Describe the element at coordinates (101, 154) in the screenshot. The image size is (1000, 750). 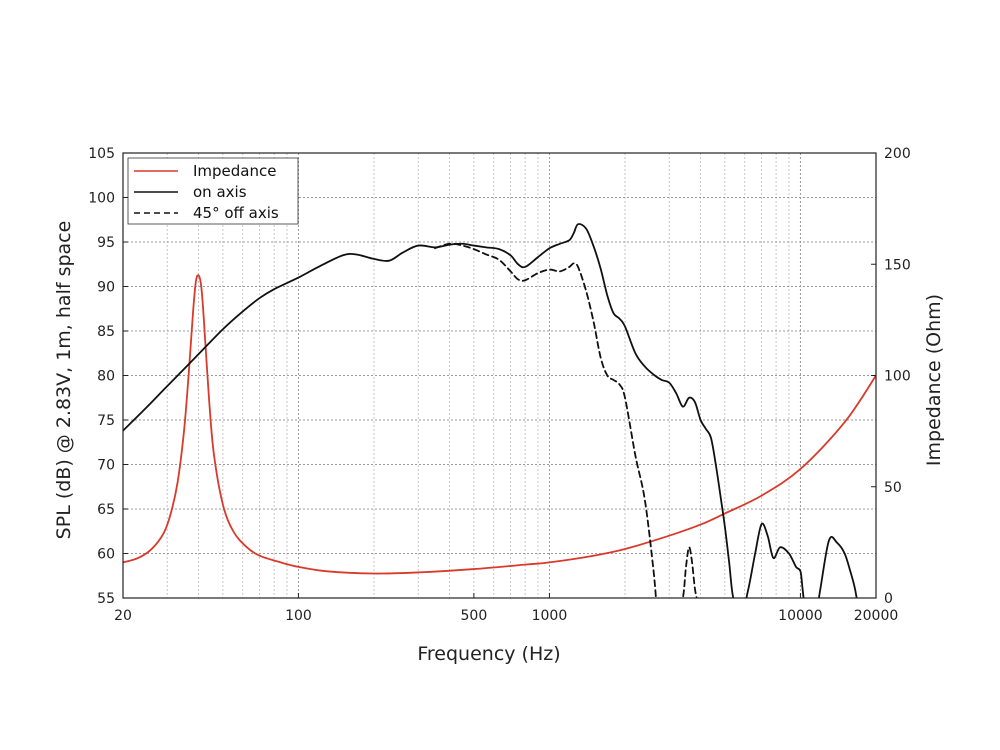
I see `y-tick-label: 105` at that location.